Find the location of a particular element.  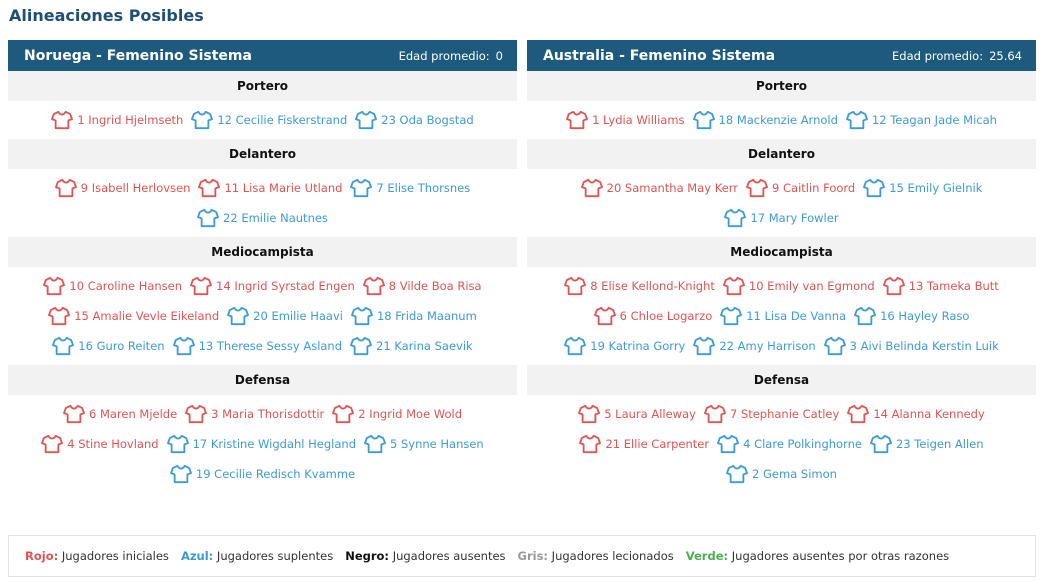

substitute-player-link: 12 Cecilie Fiskerstrand is located at coordinates (269, 120).